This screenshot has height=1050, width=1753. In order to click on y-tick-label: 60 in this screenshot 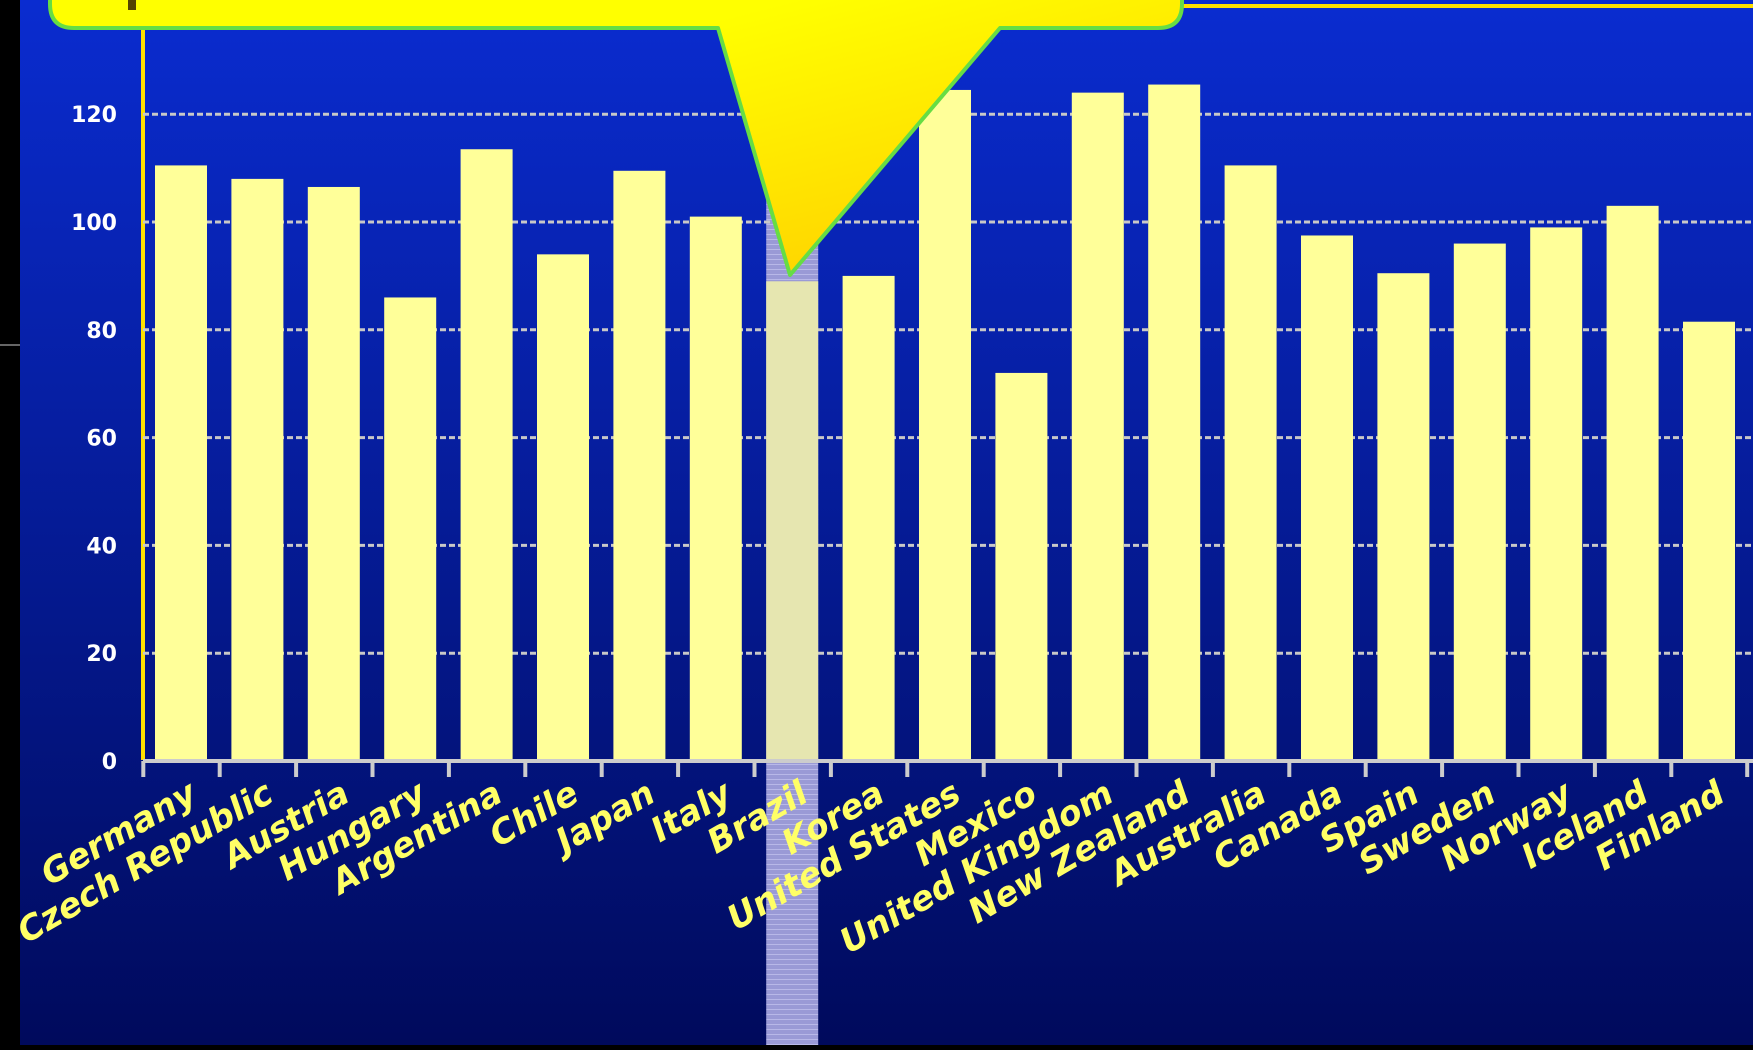, I will do `click(101, 439)`.